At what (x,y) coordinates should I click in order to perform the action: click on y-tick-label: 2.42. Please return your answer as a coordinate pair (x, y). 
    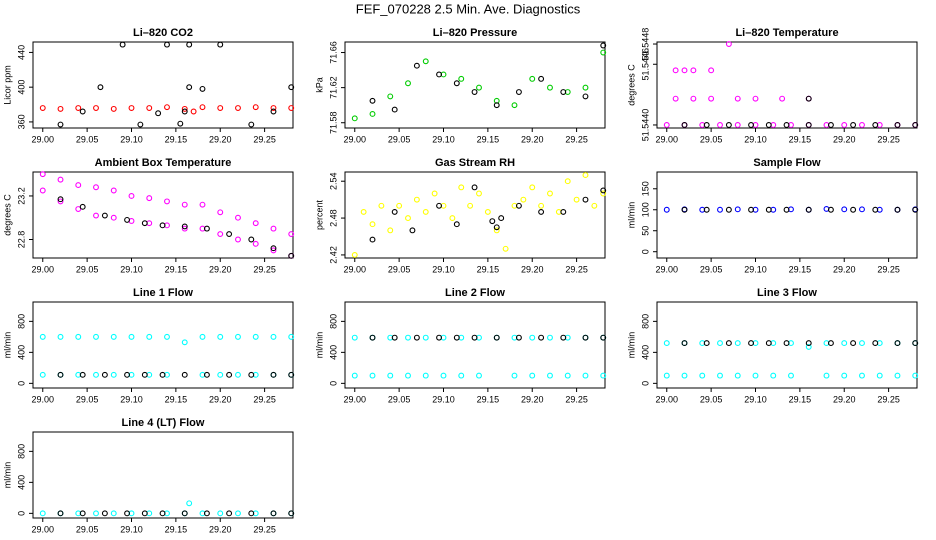
    Looking at the image, I should click on (333, 255).